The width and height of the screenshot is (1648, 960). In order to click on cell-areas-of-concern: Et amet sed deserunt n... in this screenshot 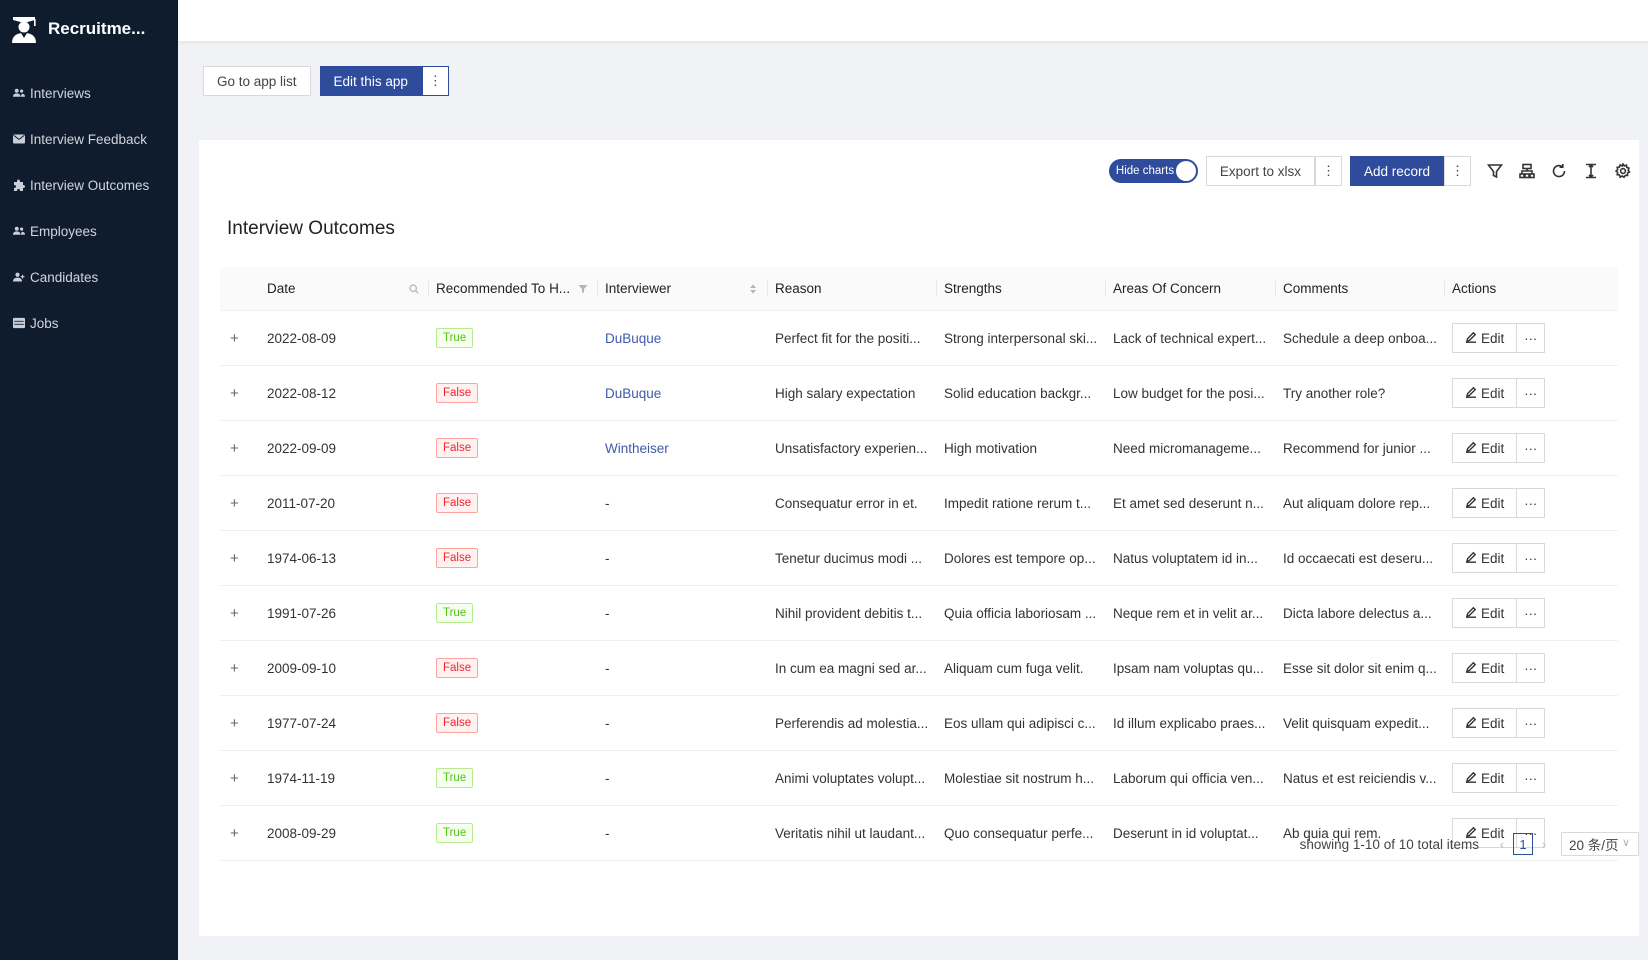, I will do `click(1188, 503)`.